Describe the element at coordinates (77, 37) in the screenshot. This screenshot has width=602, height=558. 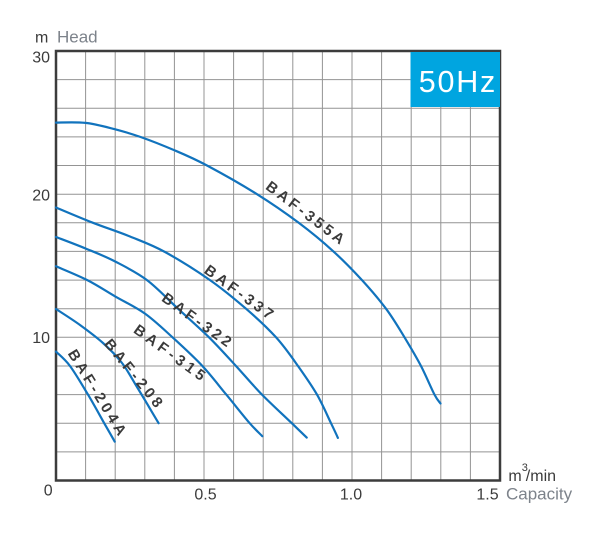
I see `svg-text: Head` at that location.